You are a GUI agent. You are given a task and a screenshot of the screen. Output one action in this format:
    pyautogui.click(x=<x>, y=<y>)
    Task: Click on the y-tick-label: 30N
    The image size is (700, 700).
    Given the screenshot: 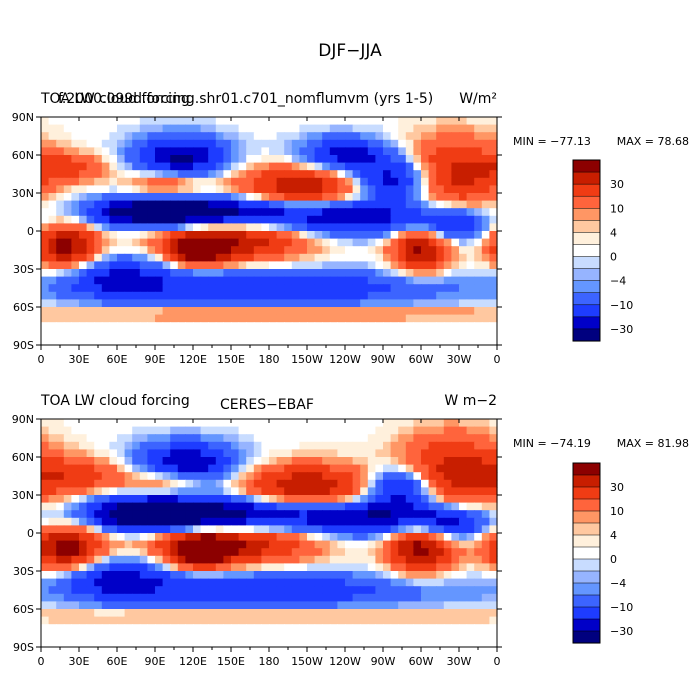 What is the action you would take?
    pyautogui.click(x=23, y=193)
    